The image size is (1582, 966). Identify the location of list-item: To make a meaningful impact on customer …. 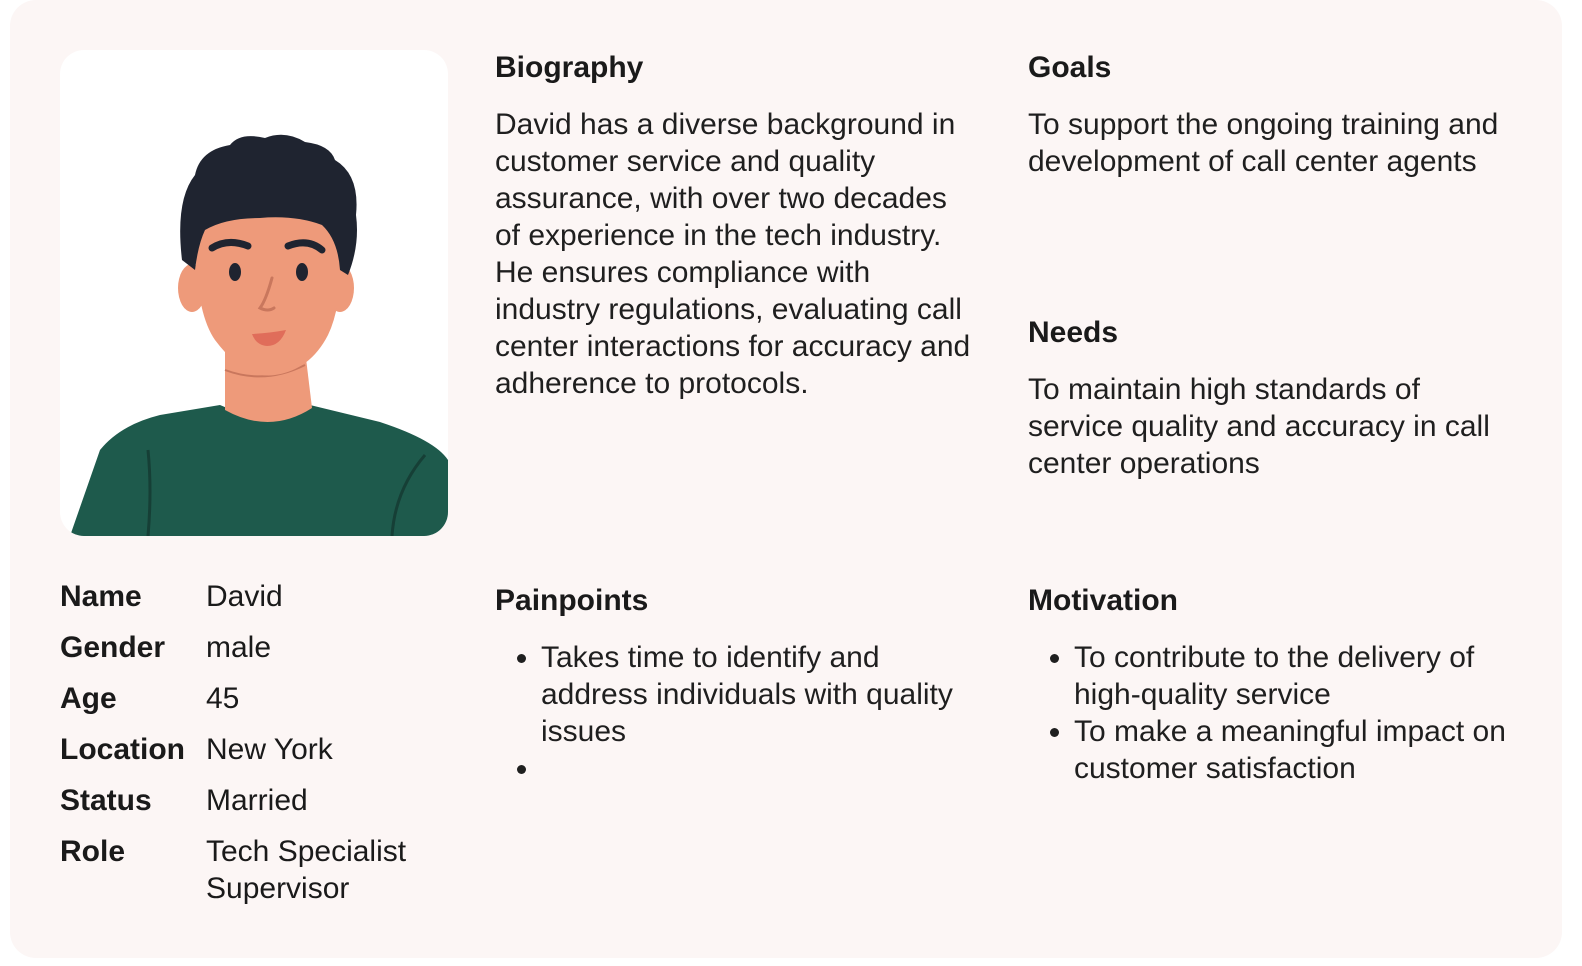
(1301, 750).